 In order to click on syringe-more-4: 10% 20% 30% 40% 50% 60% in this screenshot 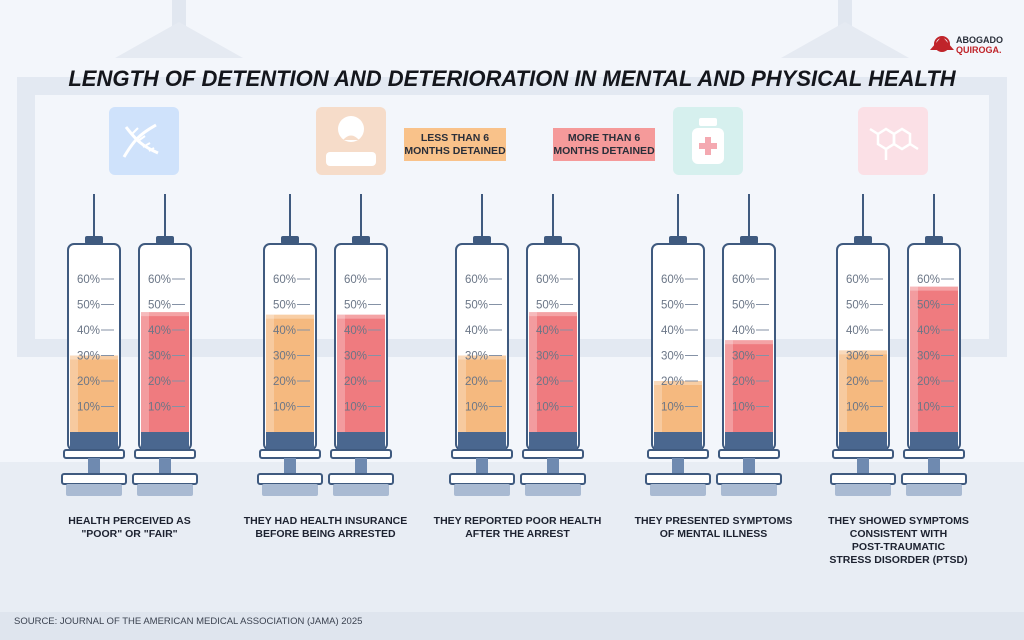, I will do `click(749, 345)`.